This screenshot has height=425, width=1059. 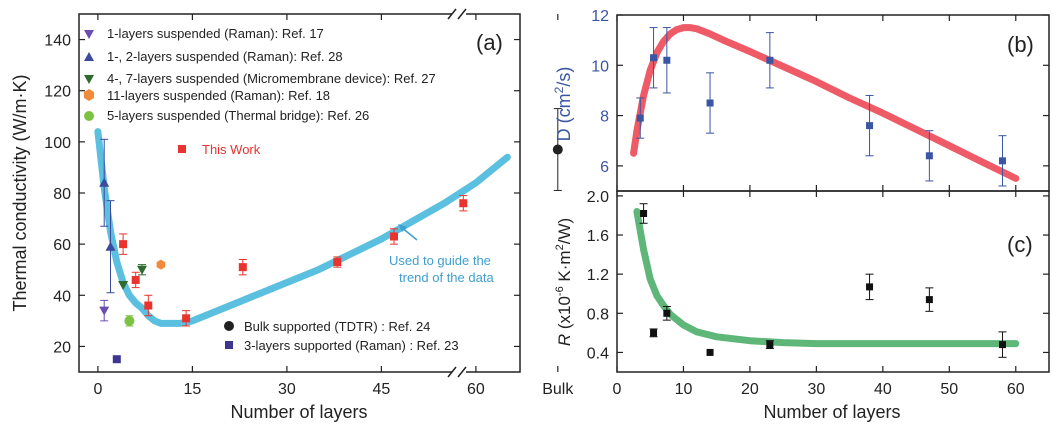 What do you see at coordinates (62, 296) in the screenshot?
I see `a-ytick-label: 40` at bounding box center [62, 296].